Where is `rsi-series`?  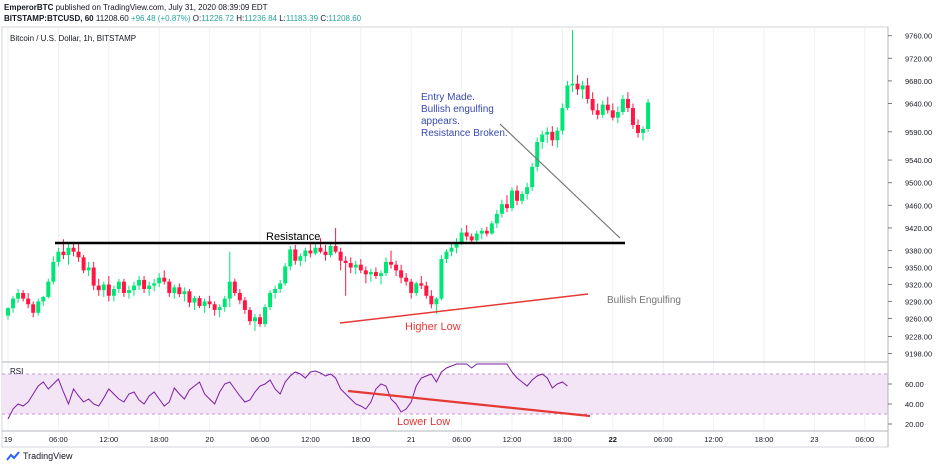 rsi-series is located at coordinates (287, 391).